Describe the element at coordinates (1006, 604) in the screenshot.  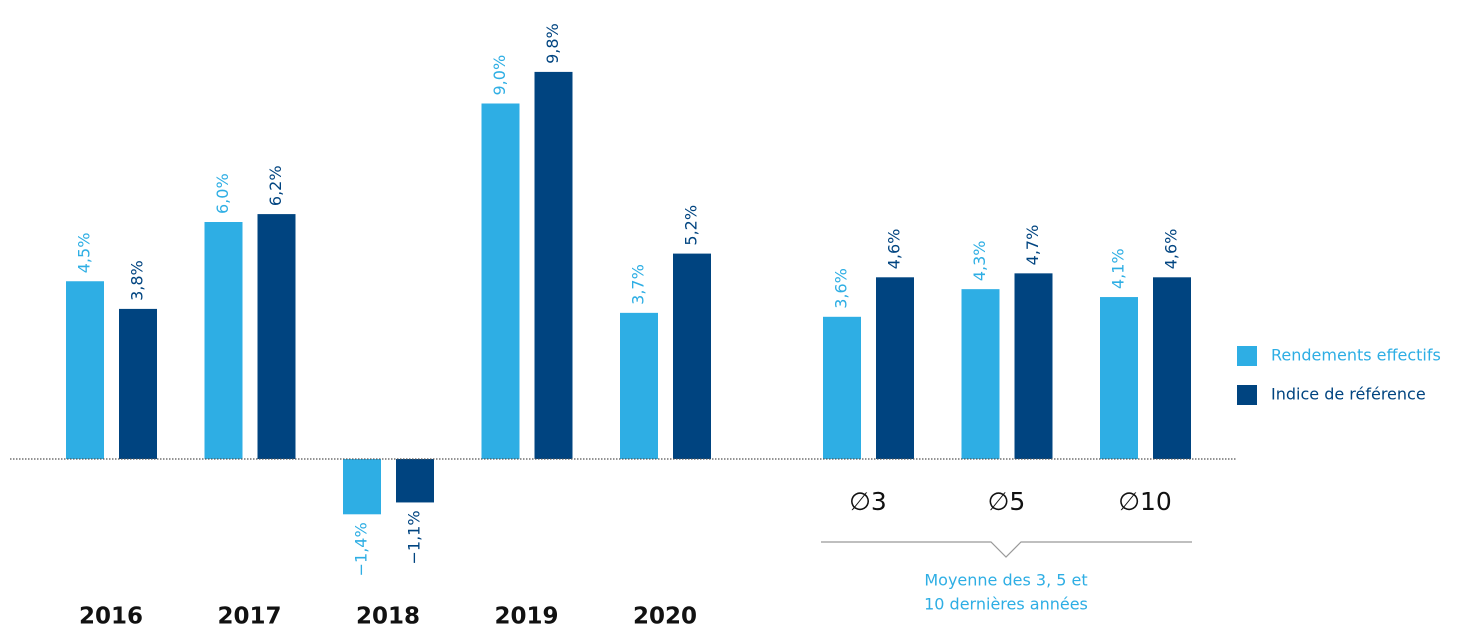
I see `annotation: 10 dernières années` at that location.